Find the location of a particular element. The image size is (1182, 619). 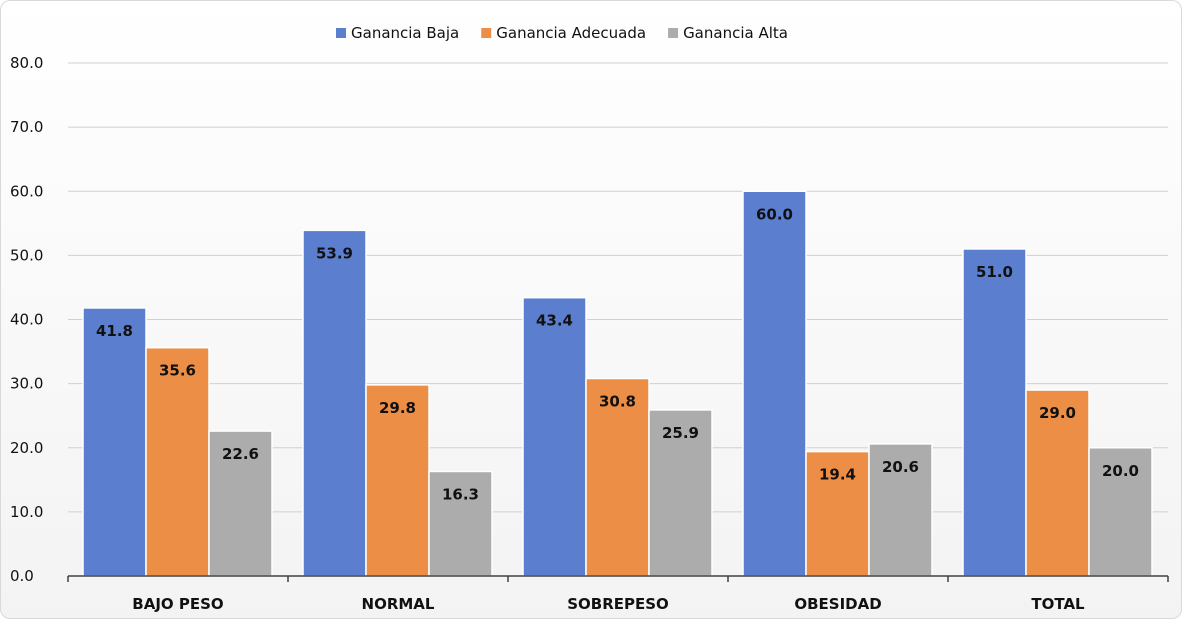

y-tick-label: 60.0 is located at coordinates (26, 191).